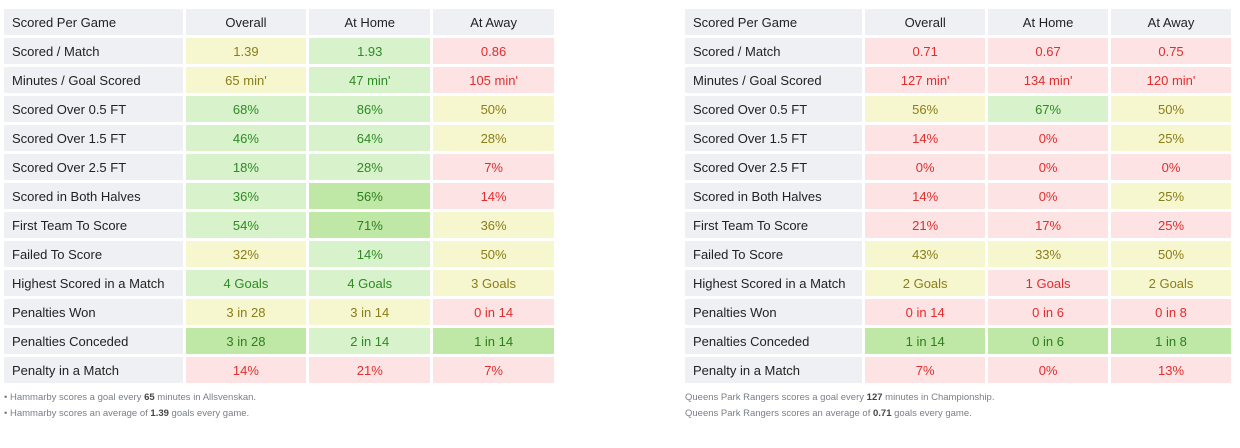  Describe the element at coordinates (246, 80) in the screenshot. I see `cell-overall: 65 min'` at that location.